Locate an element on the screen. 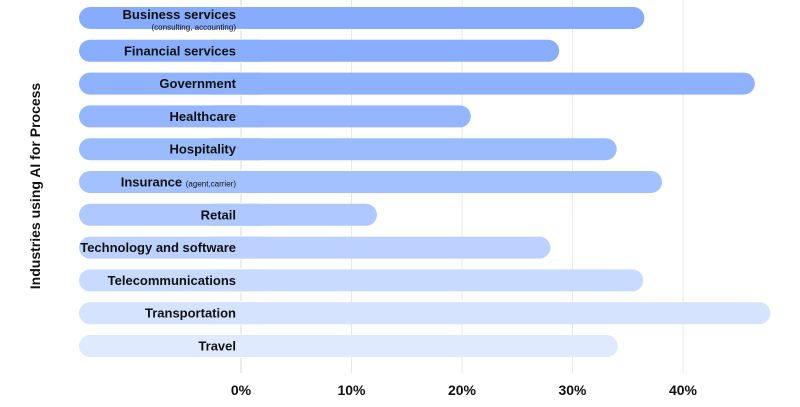 This screenshot has width=800, height=407. y-axis-title: Industries using AI for Process is located at coordinates (35, 186).